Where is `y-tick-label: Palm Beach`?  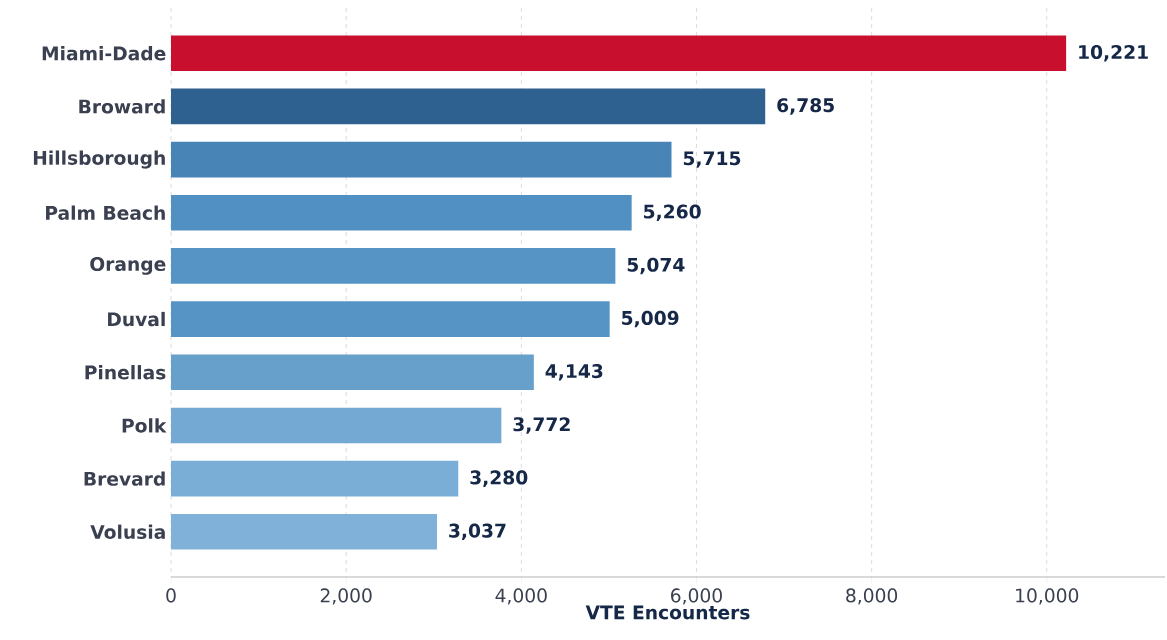
y-tick-label: Palm Beach is located at coordinates (105, 212).